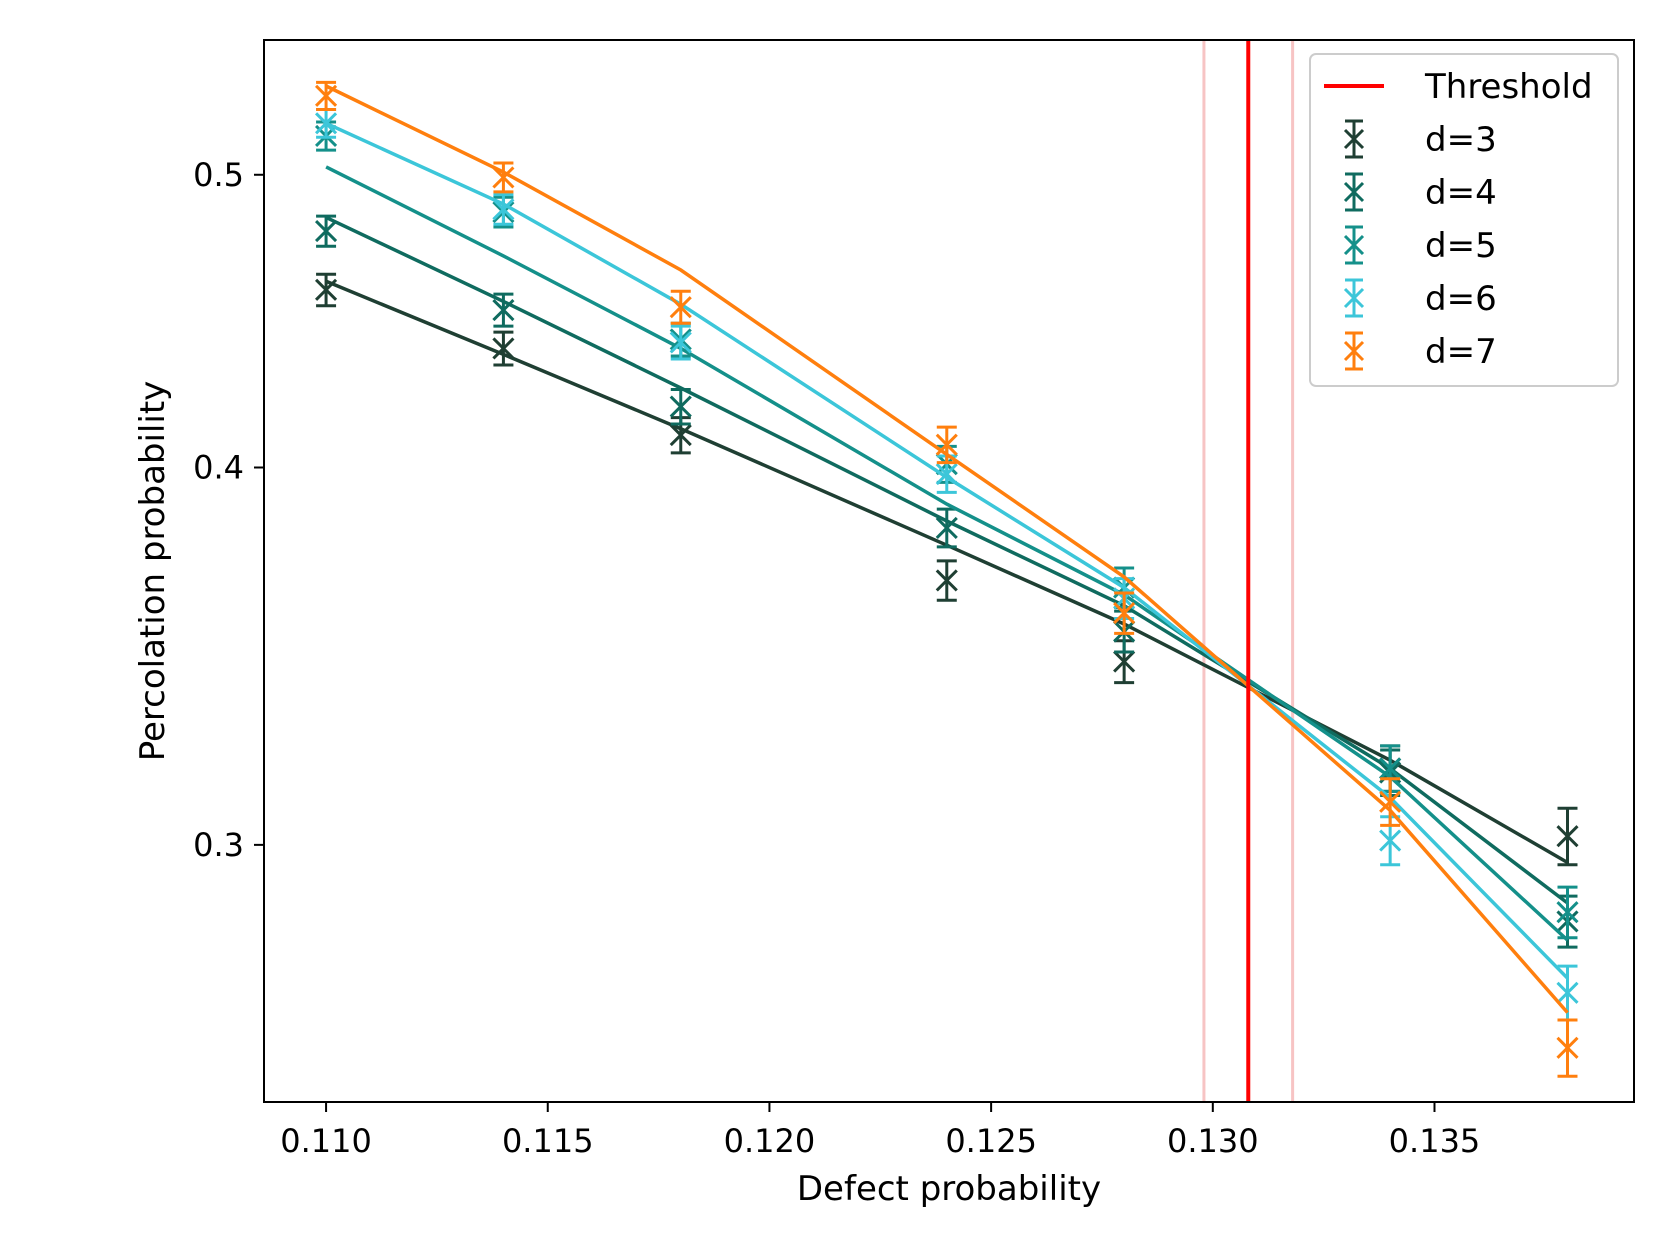 The width and height of the screenshot is (1660, 1245). Describe the element at coordinates (1354, 192) in the screenshot. I see `legend-swatch-d=4` at that location.